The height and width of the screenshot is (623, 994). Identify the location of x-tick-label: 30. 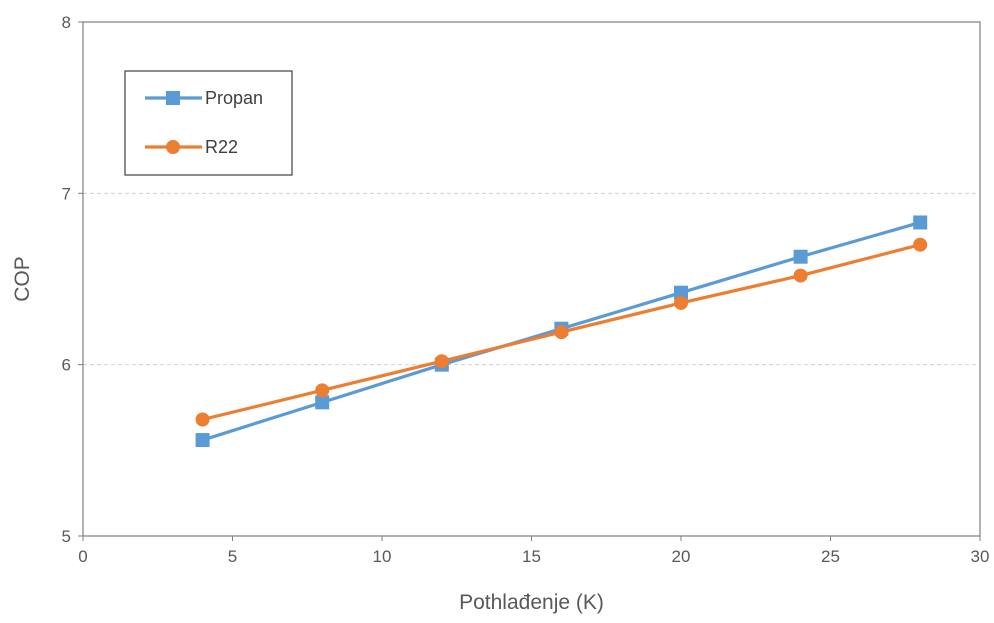
(980, 556).